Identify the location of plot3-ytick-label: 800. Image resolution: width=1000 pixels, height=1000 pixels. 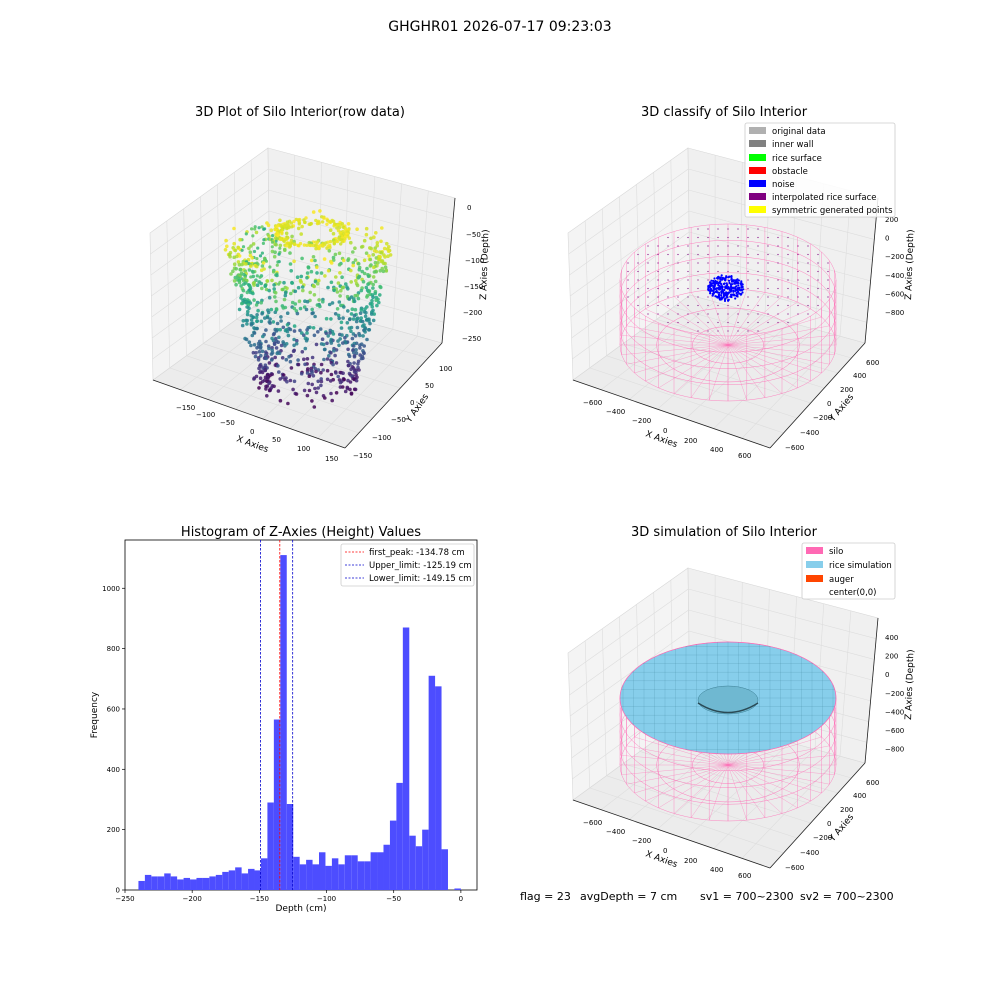
(113, 649).